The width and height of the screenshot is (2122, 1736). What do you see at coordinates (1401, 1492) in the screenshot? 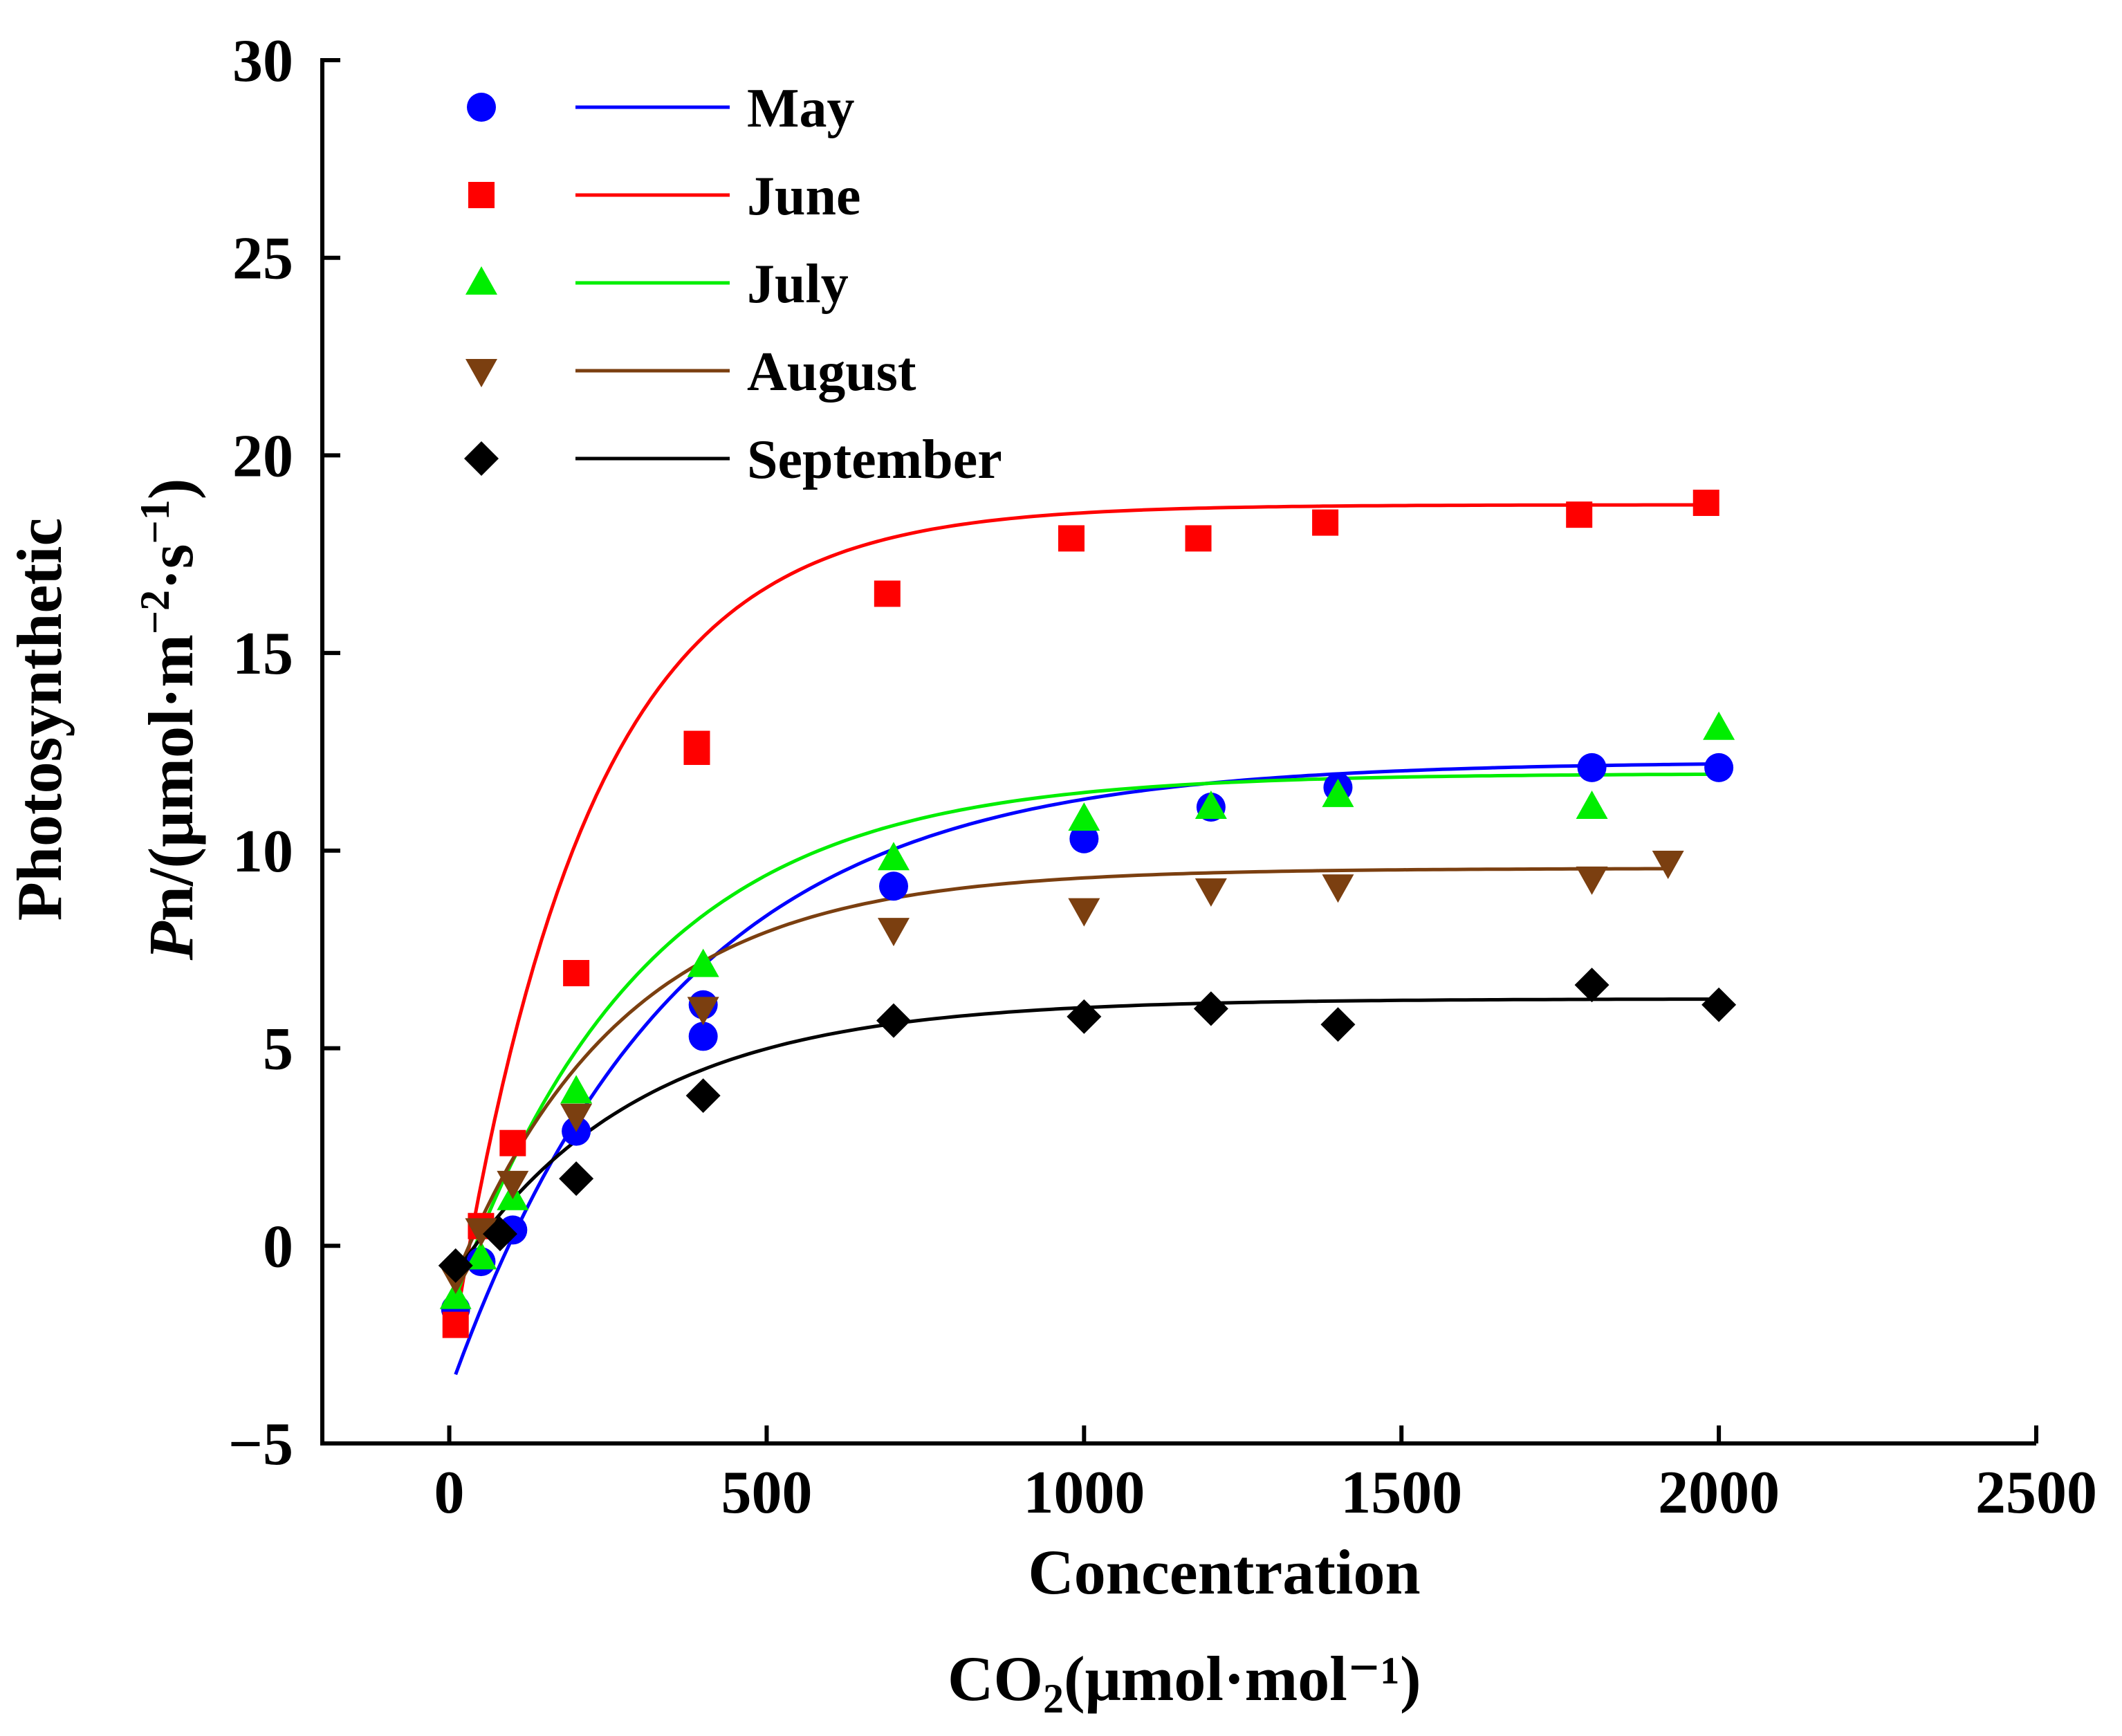
I see `x-tick-label: 1500` at bounding box center [1401, 1492].